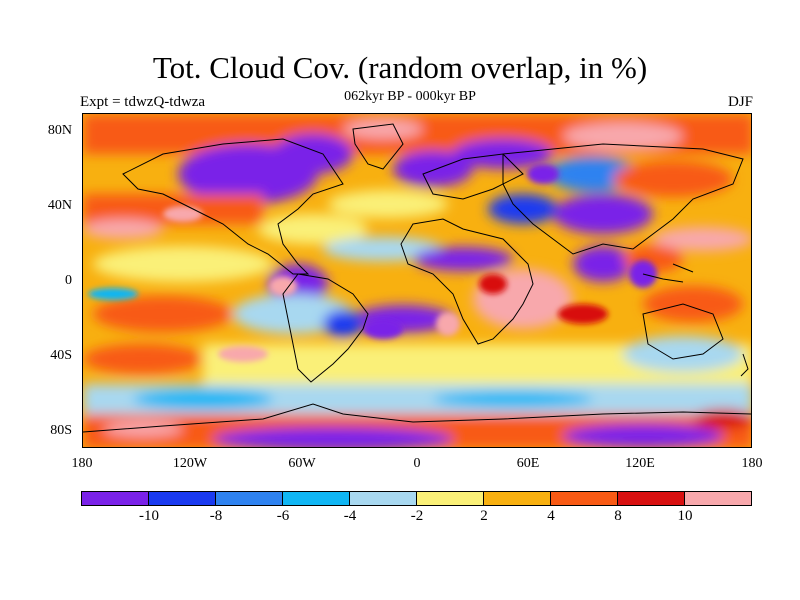  I want to click on colorbar-tick-label: -4, so click(350, 516).